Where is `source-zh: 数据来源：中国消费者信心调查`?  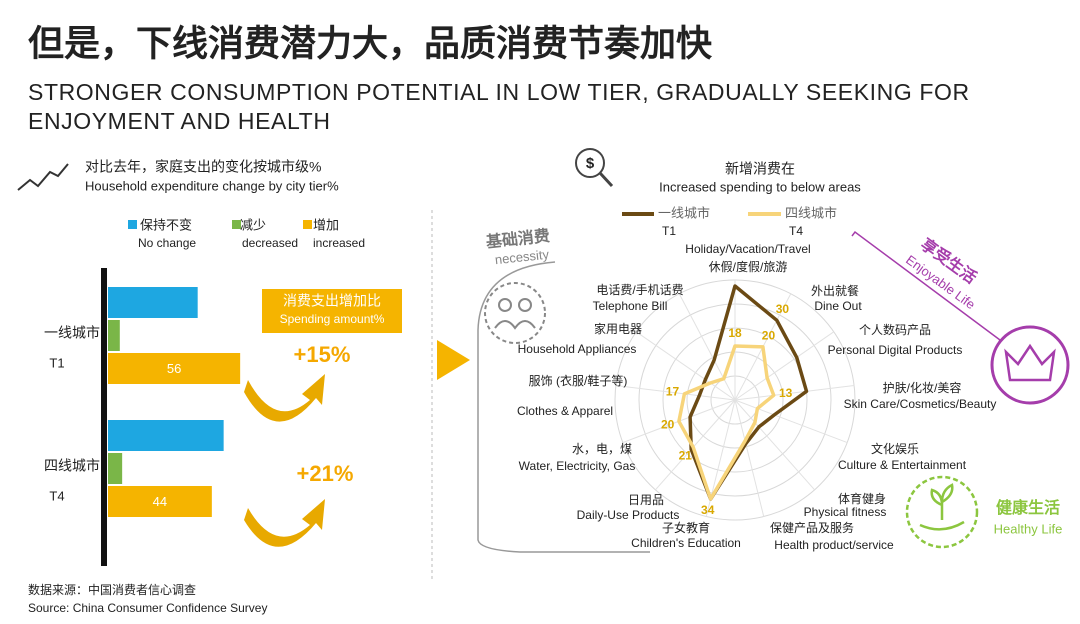
source-zh: 数据来源：中国消费者信心调查 is located at coordinates (112, 589).